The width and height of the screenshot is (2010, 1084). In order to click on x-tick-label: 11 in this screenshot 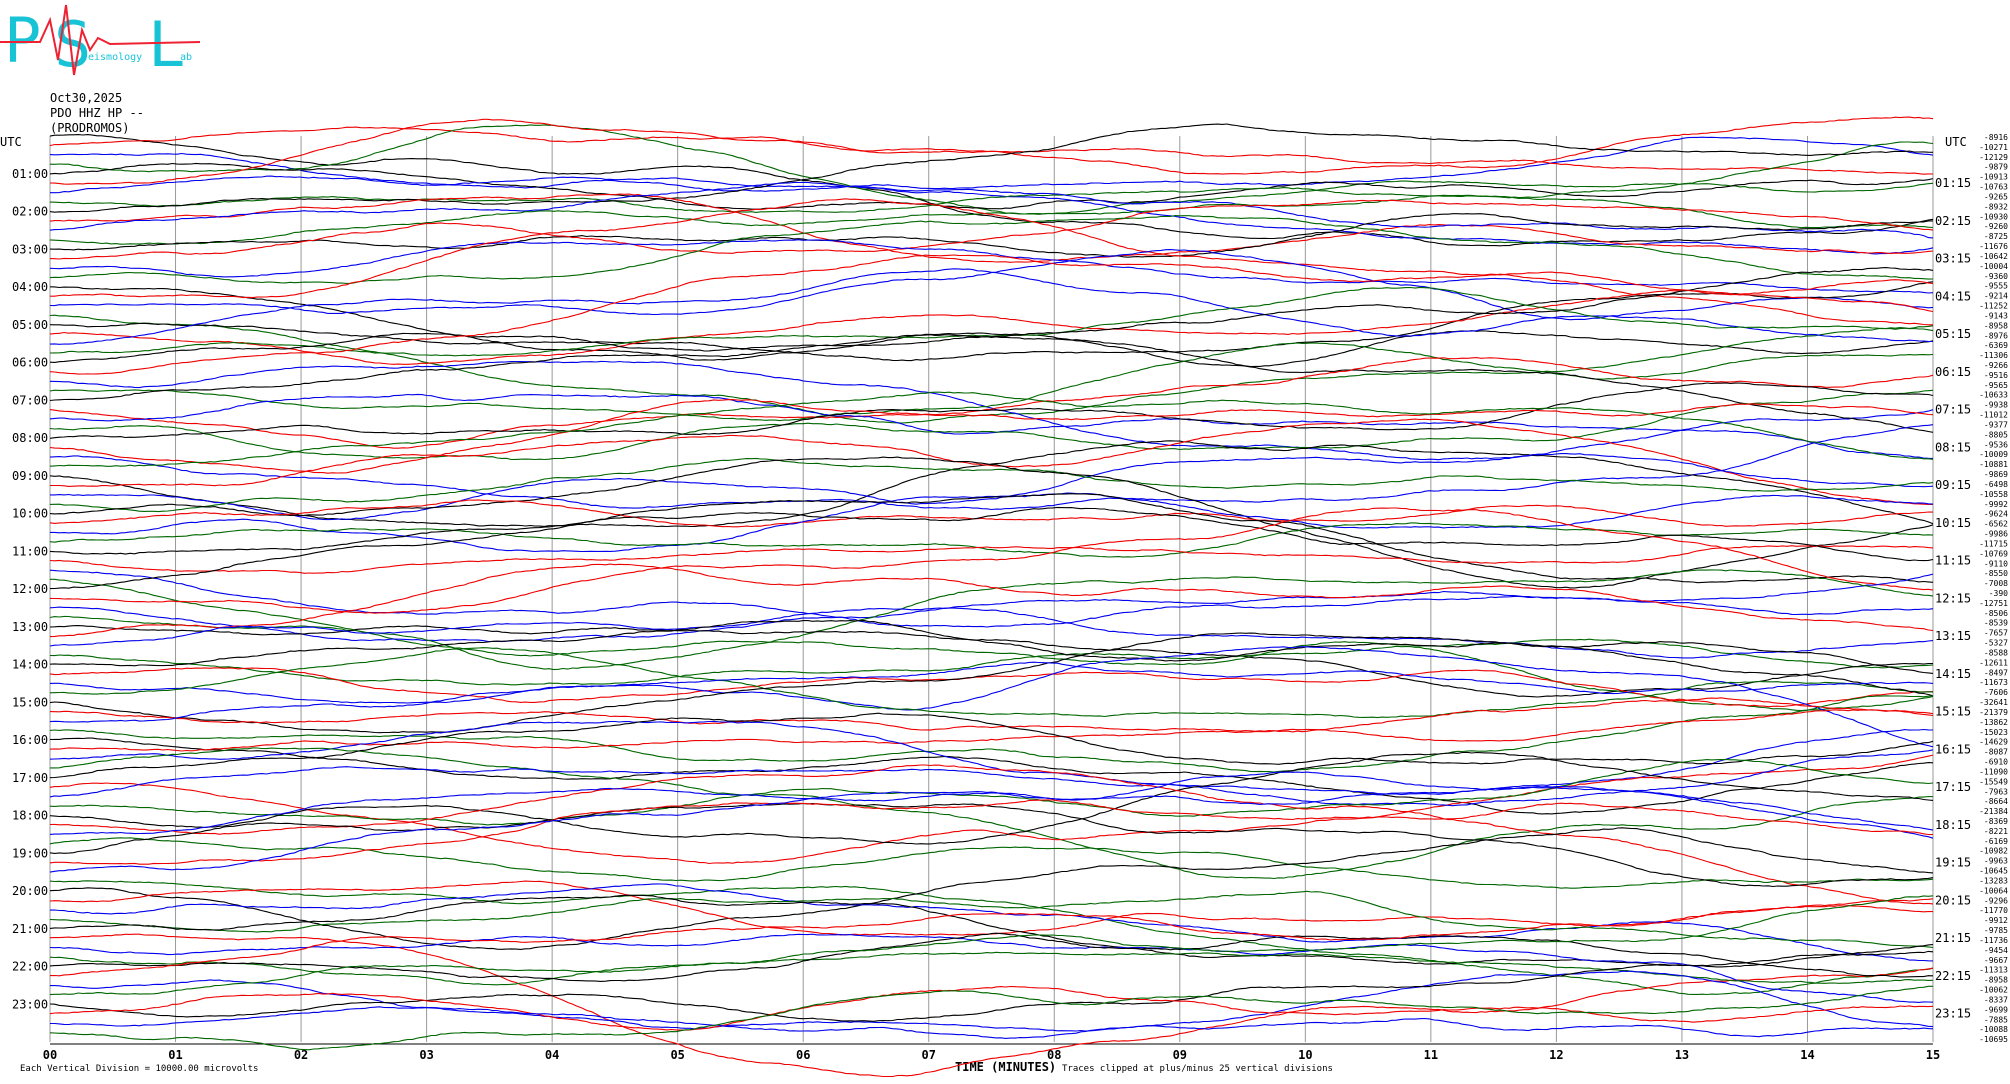, I will do `click(1431, 1055)`.